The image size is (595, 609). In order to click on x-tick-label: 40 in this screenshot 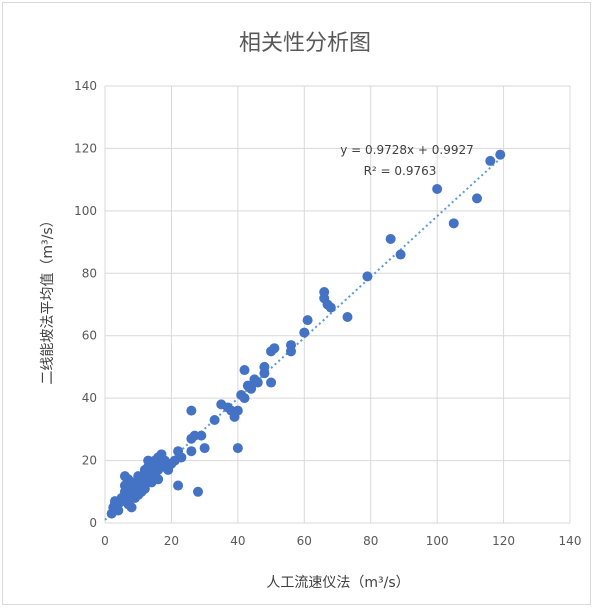, I will do `click(237, 541)`.